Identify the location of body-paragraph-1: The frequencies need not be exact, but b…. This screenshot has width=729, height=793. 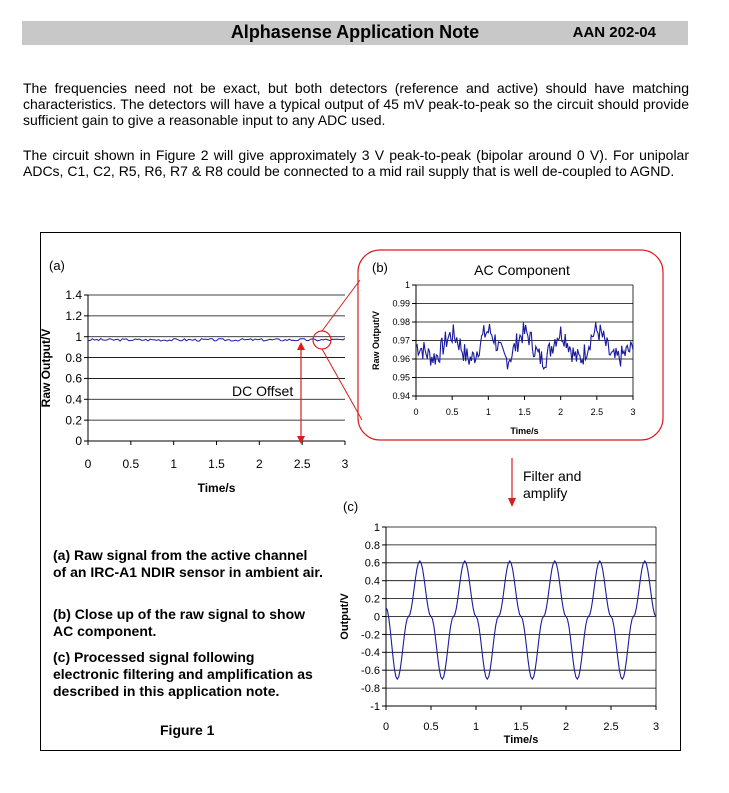
(356, 104).